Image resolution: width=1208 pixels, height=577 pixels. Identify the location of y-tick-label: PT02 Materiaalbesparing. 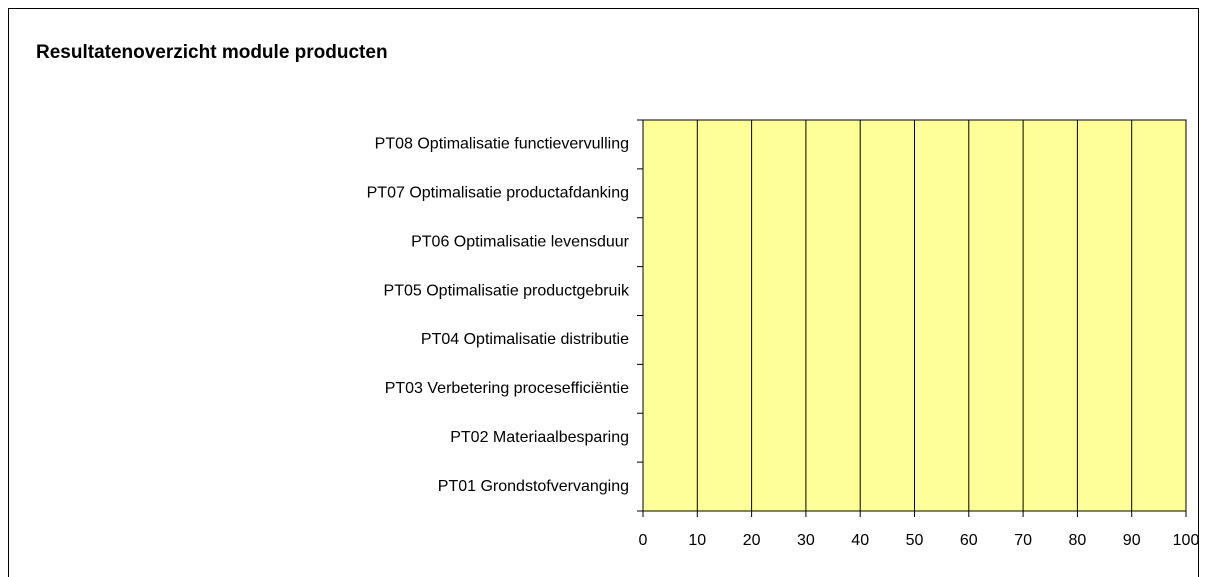
(539, 437).